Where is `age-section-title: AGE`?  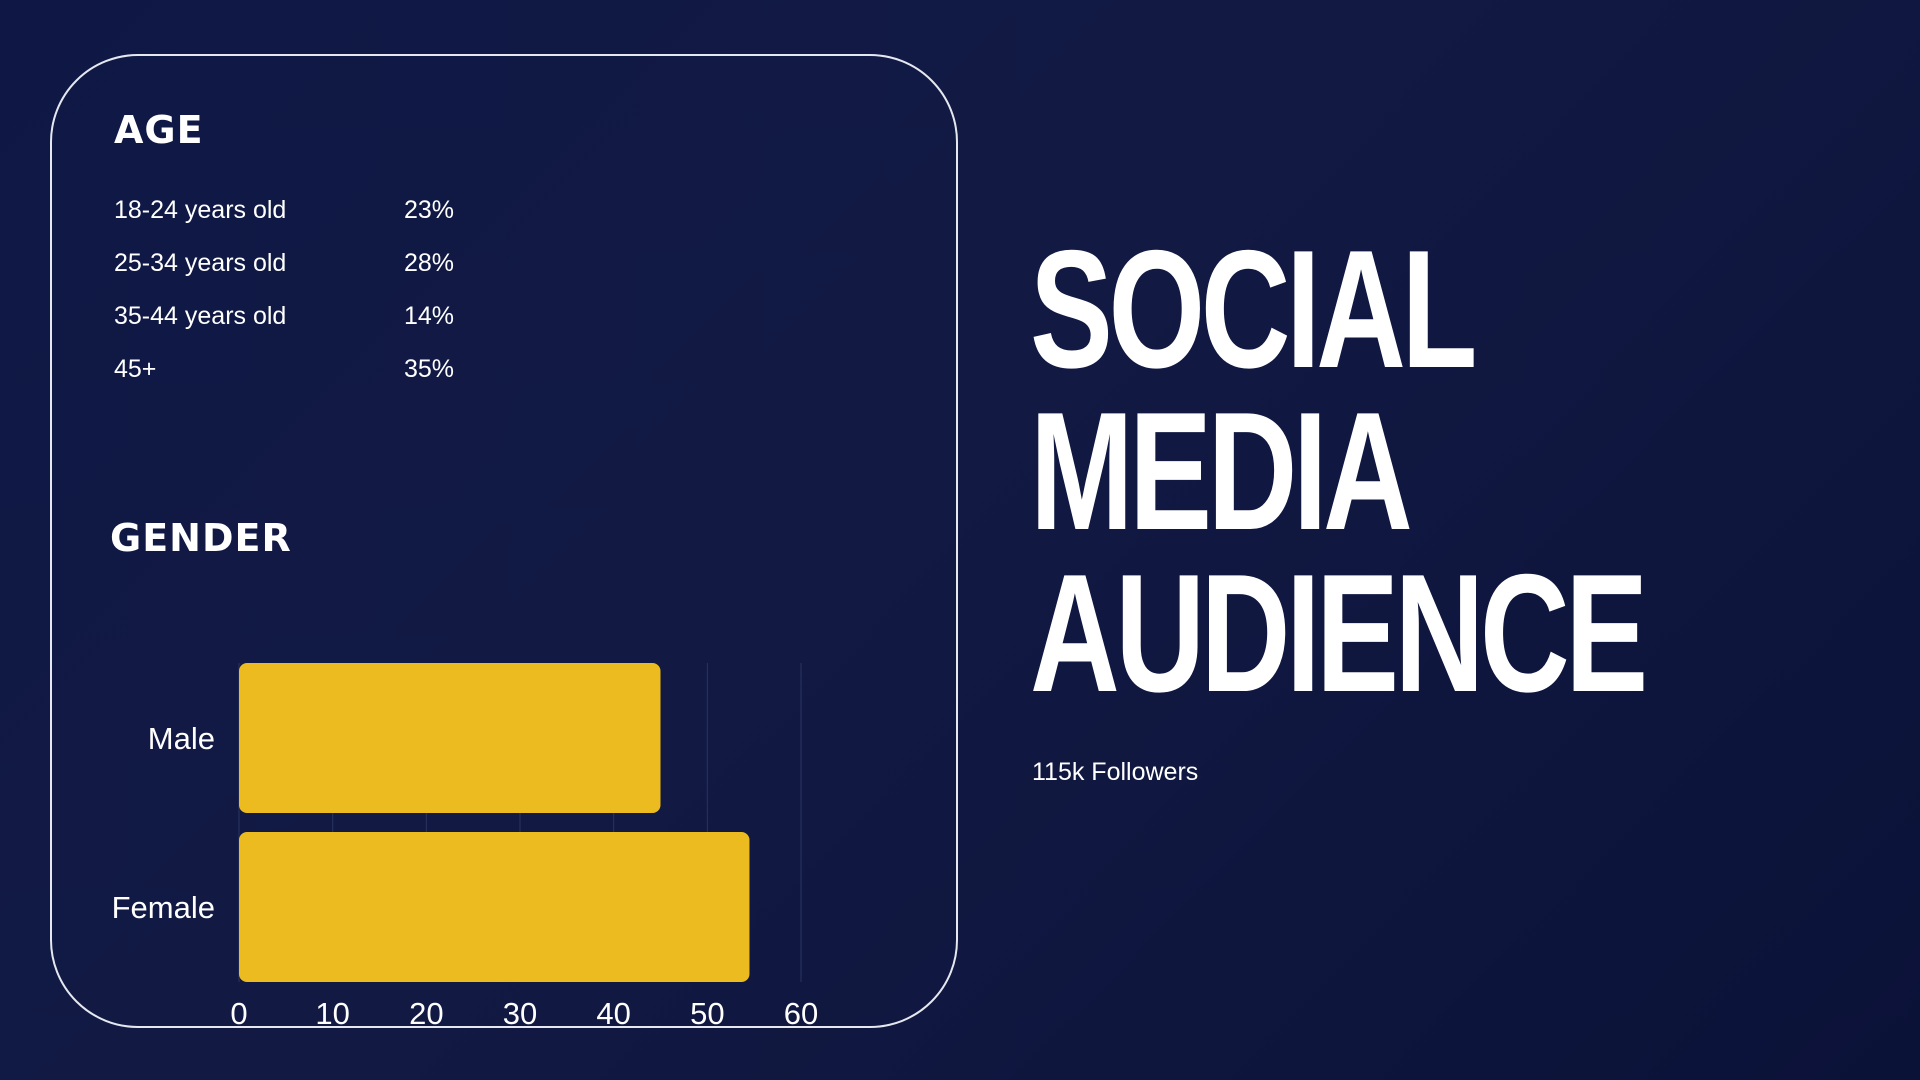 age-section-title: AGE is located at coordinates (159, 130).